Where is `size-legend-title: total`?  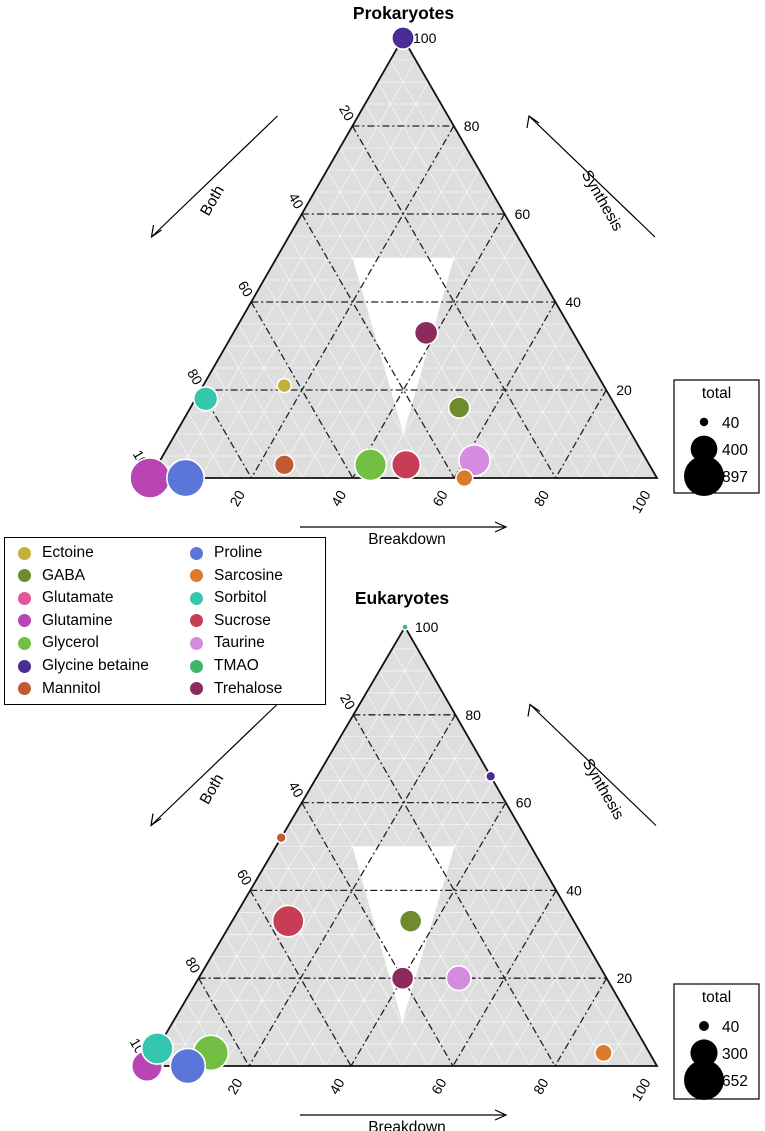
size-legend-title: total is located at coordinates (716, 997).